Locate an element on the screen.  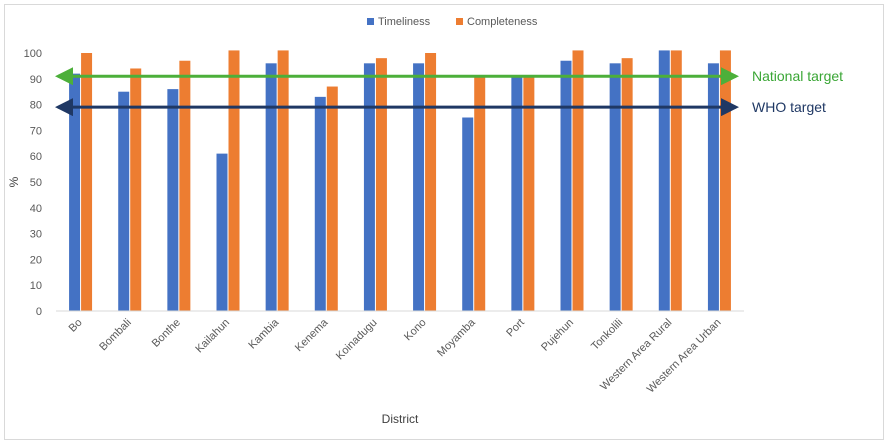
x-tick-label: Port is located at coordinates (515, 328).